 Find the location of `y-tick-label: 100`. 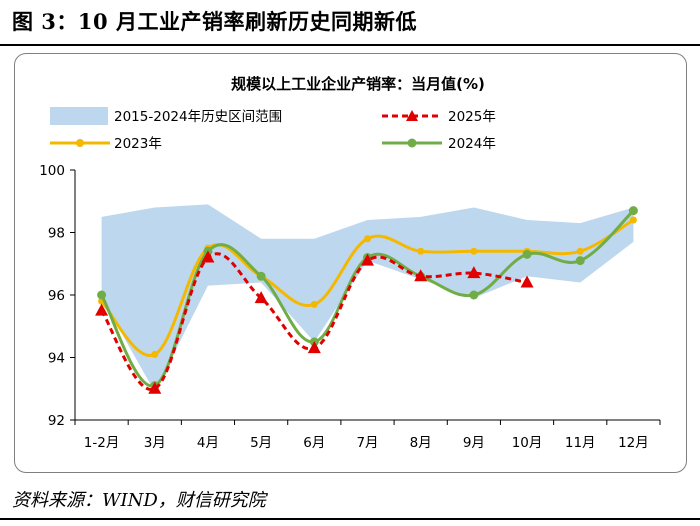

y-tick-label: 100 is located at coordinates (52, 171).